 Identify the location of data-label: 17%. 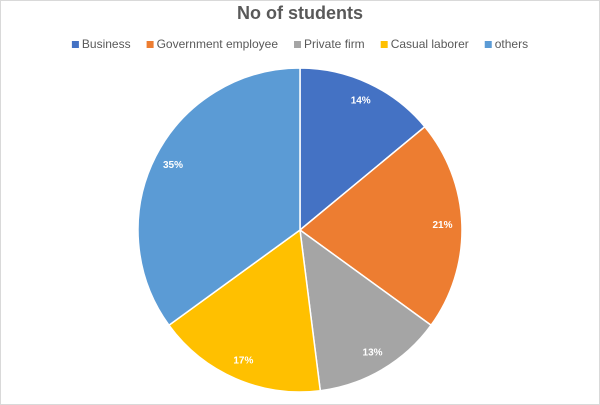
(243, 360).